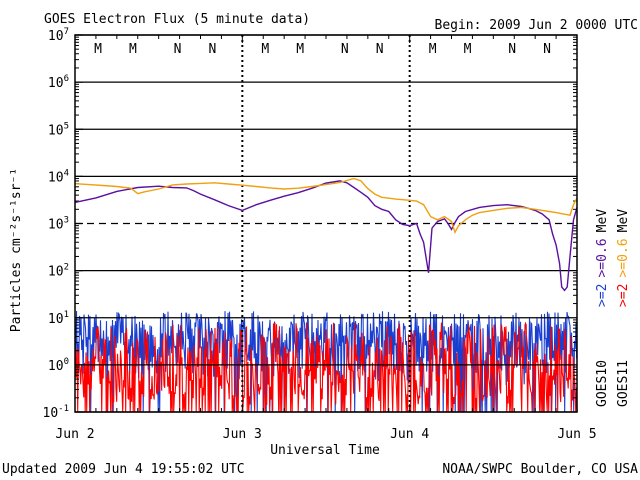 The height and width of the screenshot is (480, 640). What do you see at coordinates (58, 224) in the screenshot?
I see `y-tick-label: 10³` at bounding box center [58, 224].